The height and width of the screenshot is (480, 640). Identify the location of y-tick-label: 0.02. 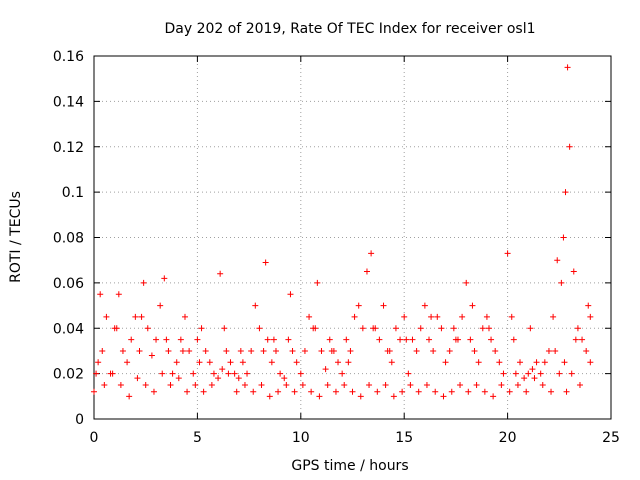
(68, 375).